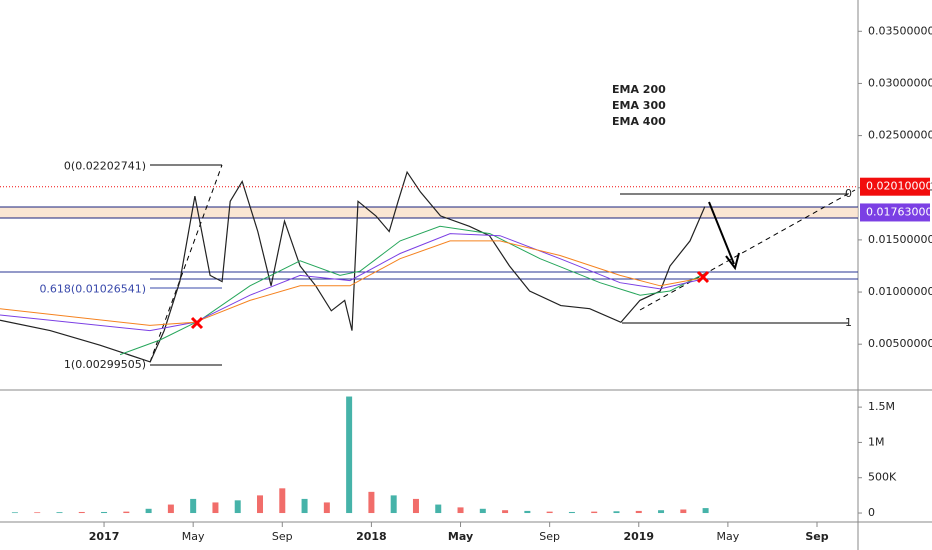 Image resolution: width=932 pixels, height=550 pixels. What do you see at coordinates (882, 477) in the screenshot?
I see `y-tick-label: 500K` at bounding box center [882, 477].